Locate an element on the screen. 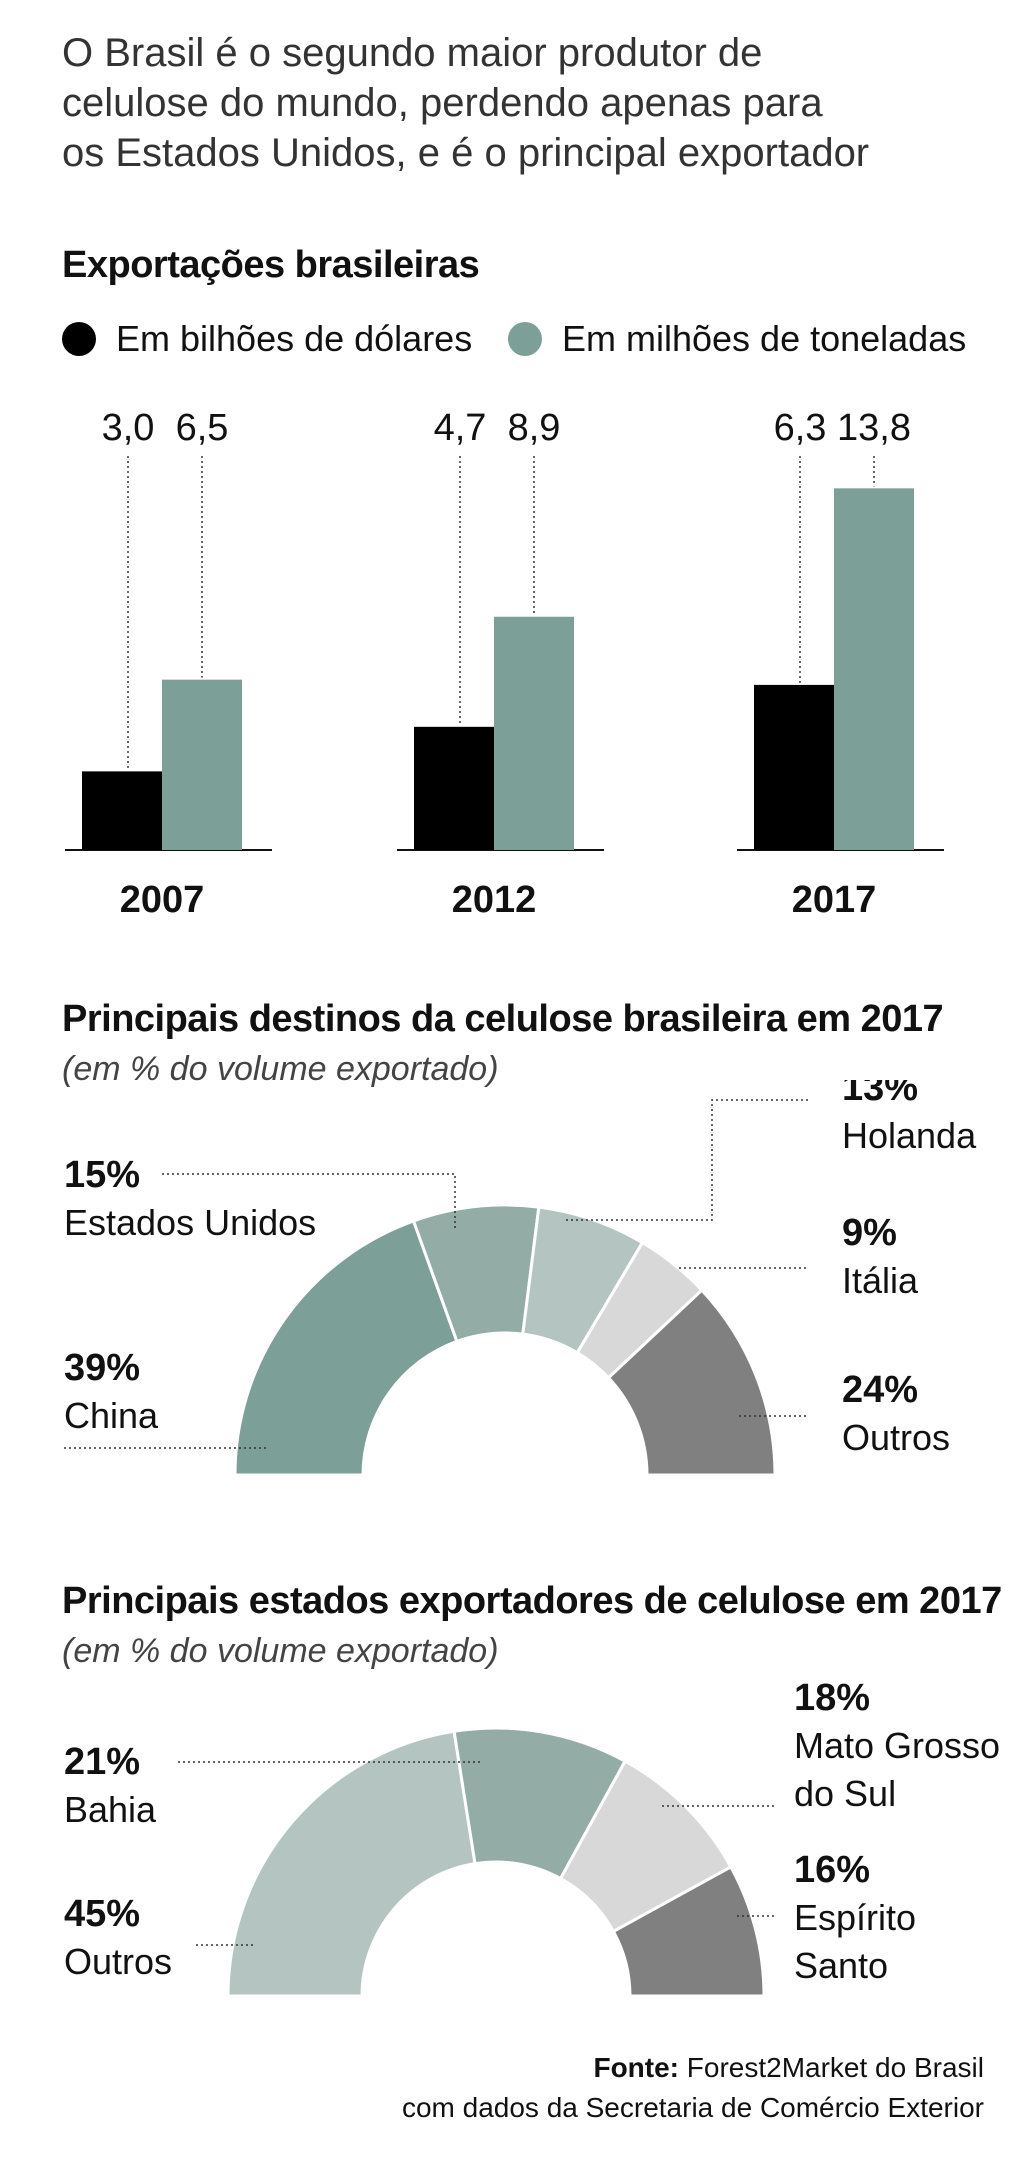 The image size is (1022, 2160). bar-category-label: 2007 is located at coordinates (162, 900).